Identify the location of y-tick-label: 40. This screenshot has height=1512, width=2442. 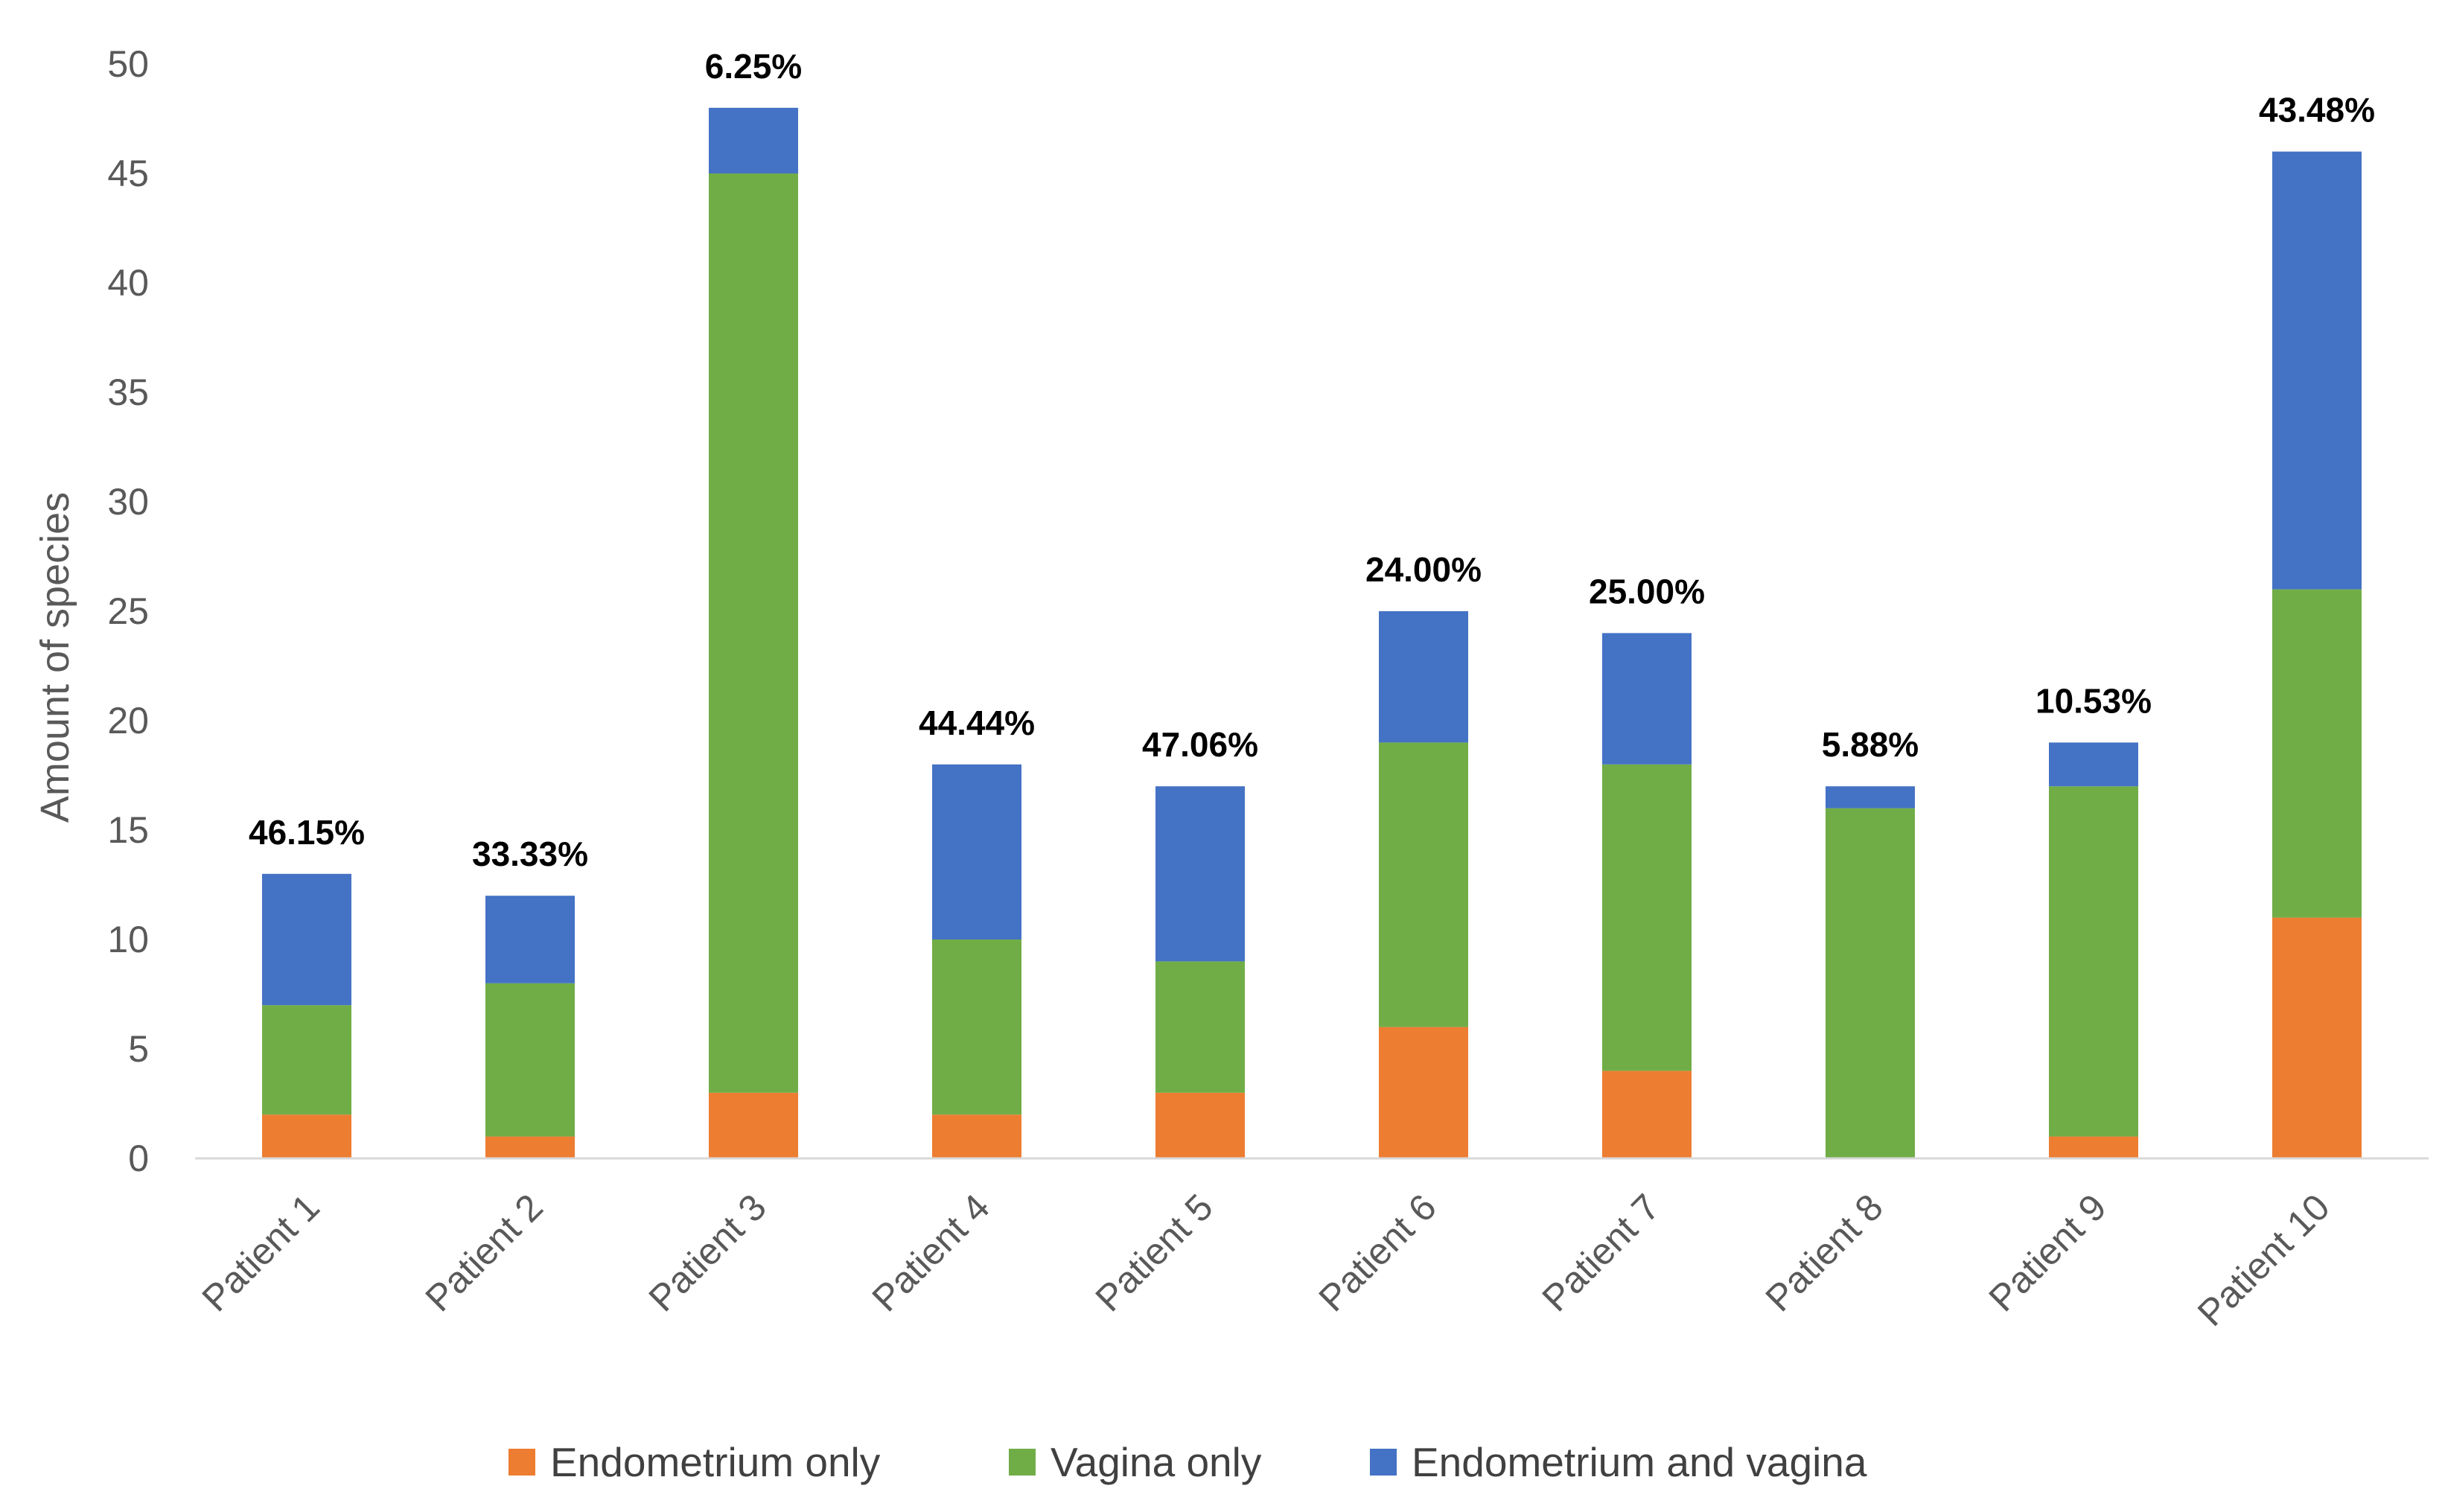
(128, 283).